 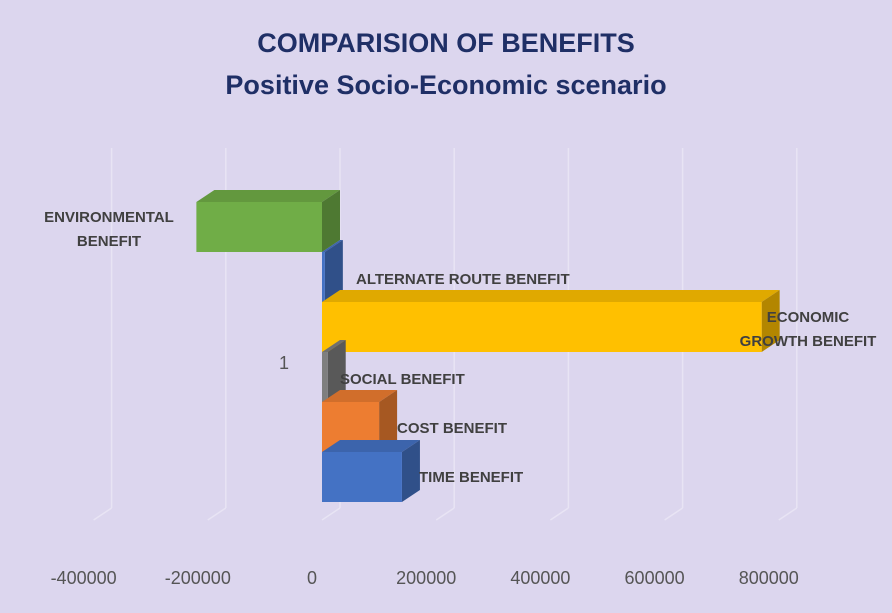 I want to click on category-label-line: BENEFIT, so click(x=109, y=241).